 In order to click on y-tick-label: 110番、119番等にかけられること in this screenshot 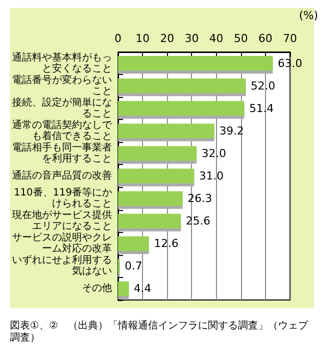, I will do `click(63, 198)`.